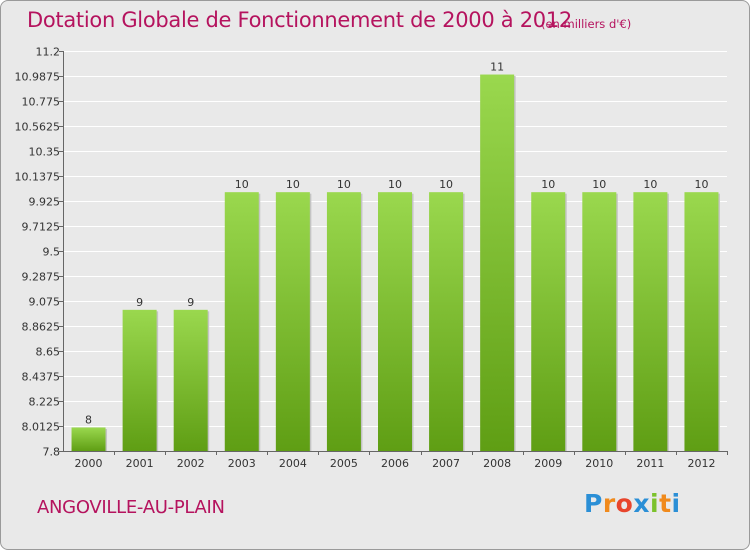 The image size is (750, 550). I want to click on y-tick-label: 8.8625, so click(41, 327).